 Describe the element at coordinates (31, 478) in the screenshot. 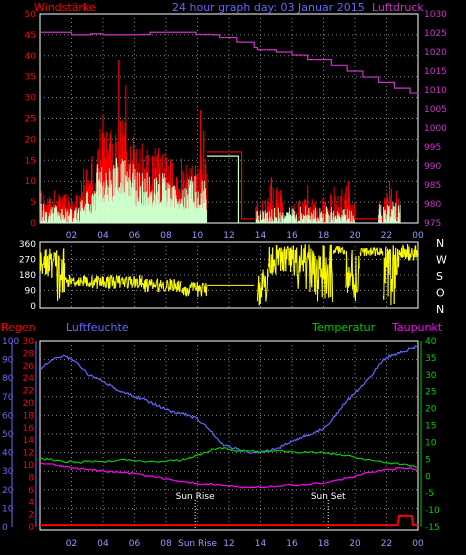

I see `rain-tick-label: 8` at that location.